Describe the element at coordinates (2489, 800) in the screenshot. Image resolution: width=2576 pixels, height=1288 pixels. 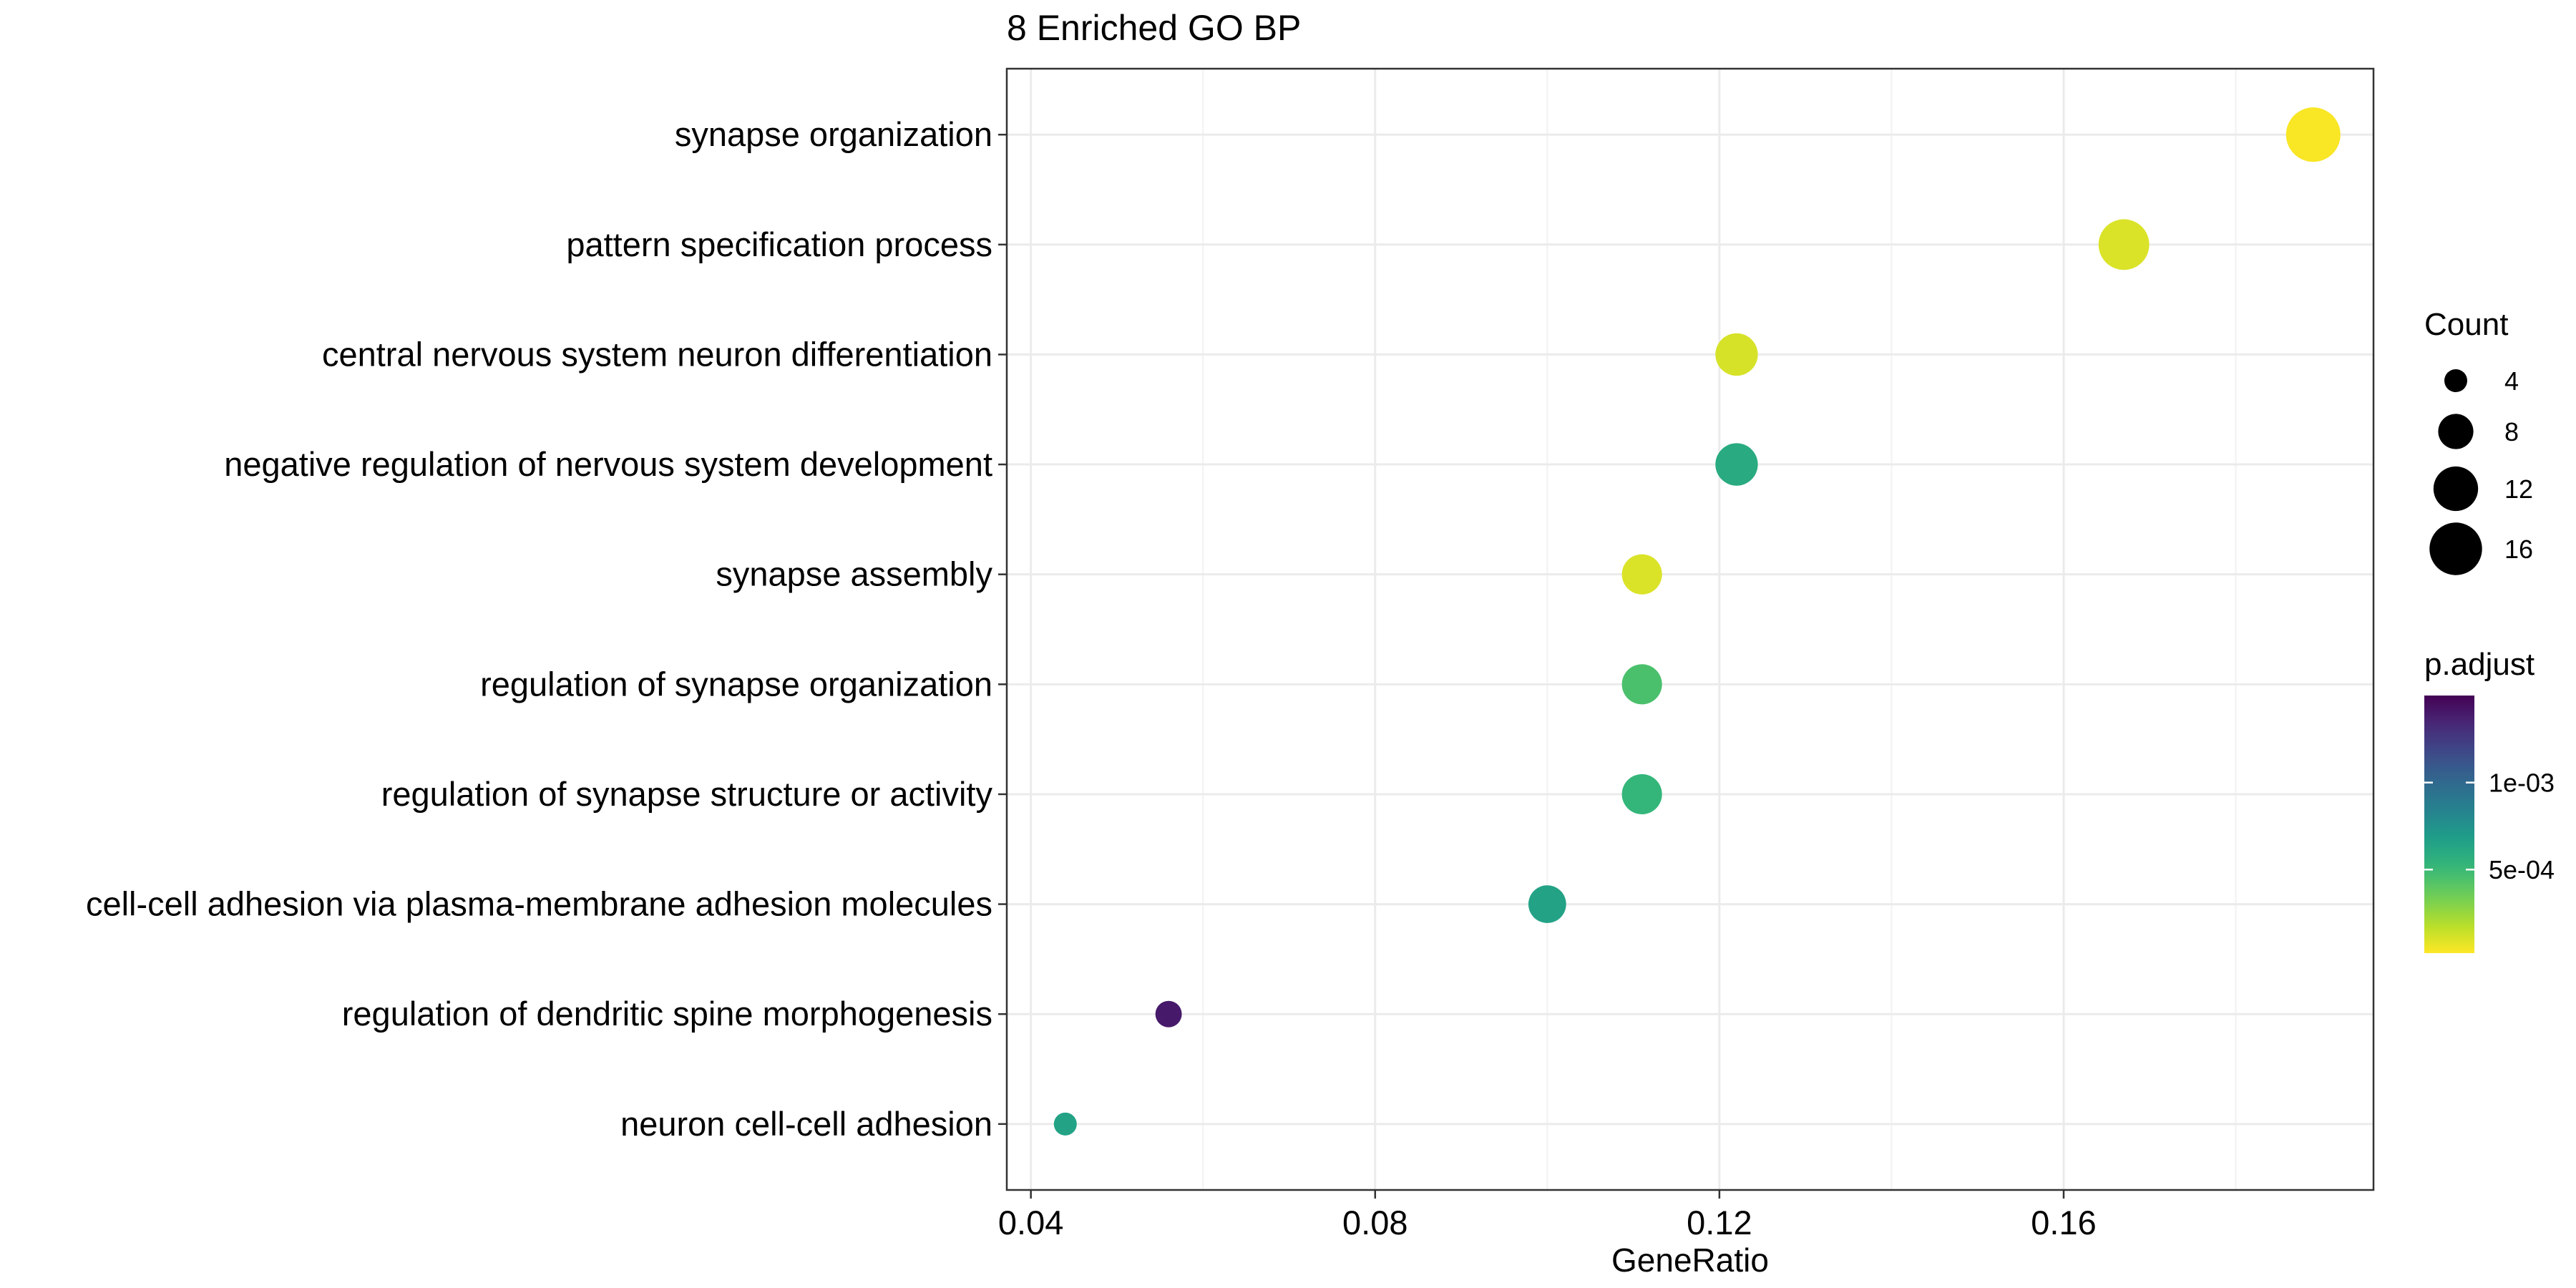
I see `color-legend: p.adjust 1e-03 5e-04` at that location.